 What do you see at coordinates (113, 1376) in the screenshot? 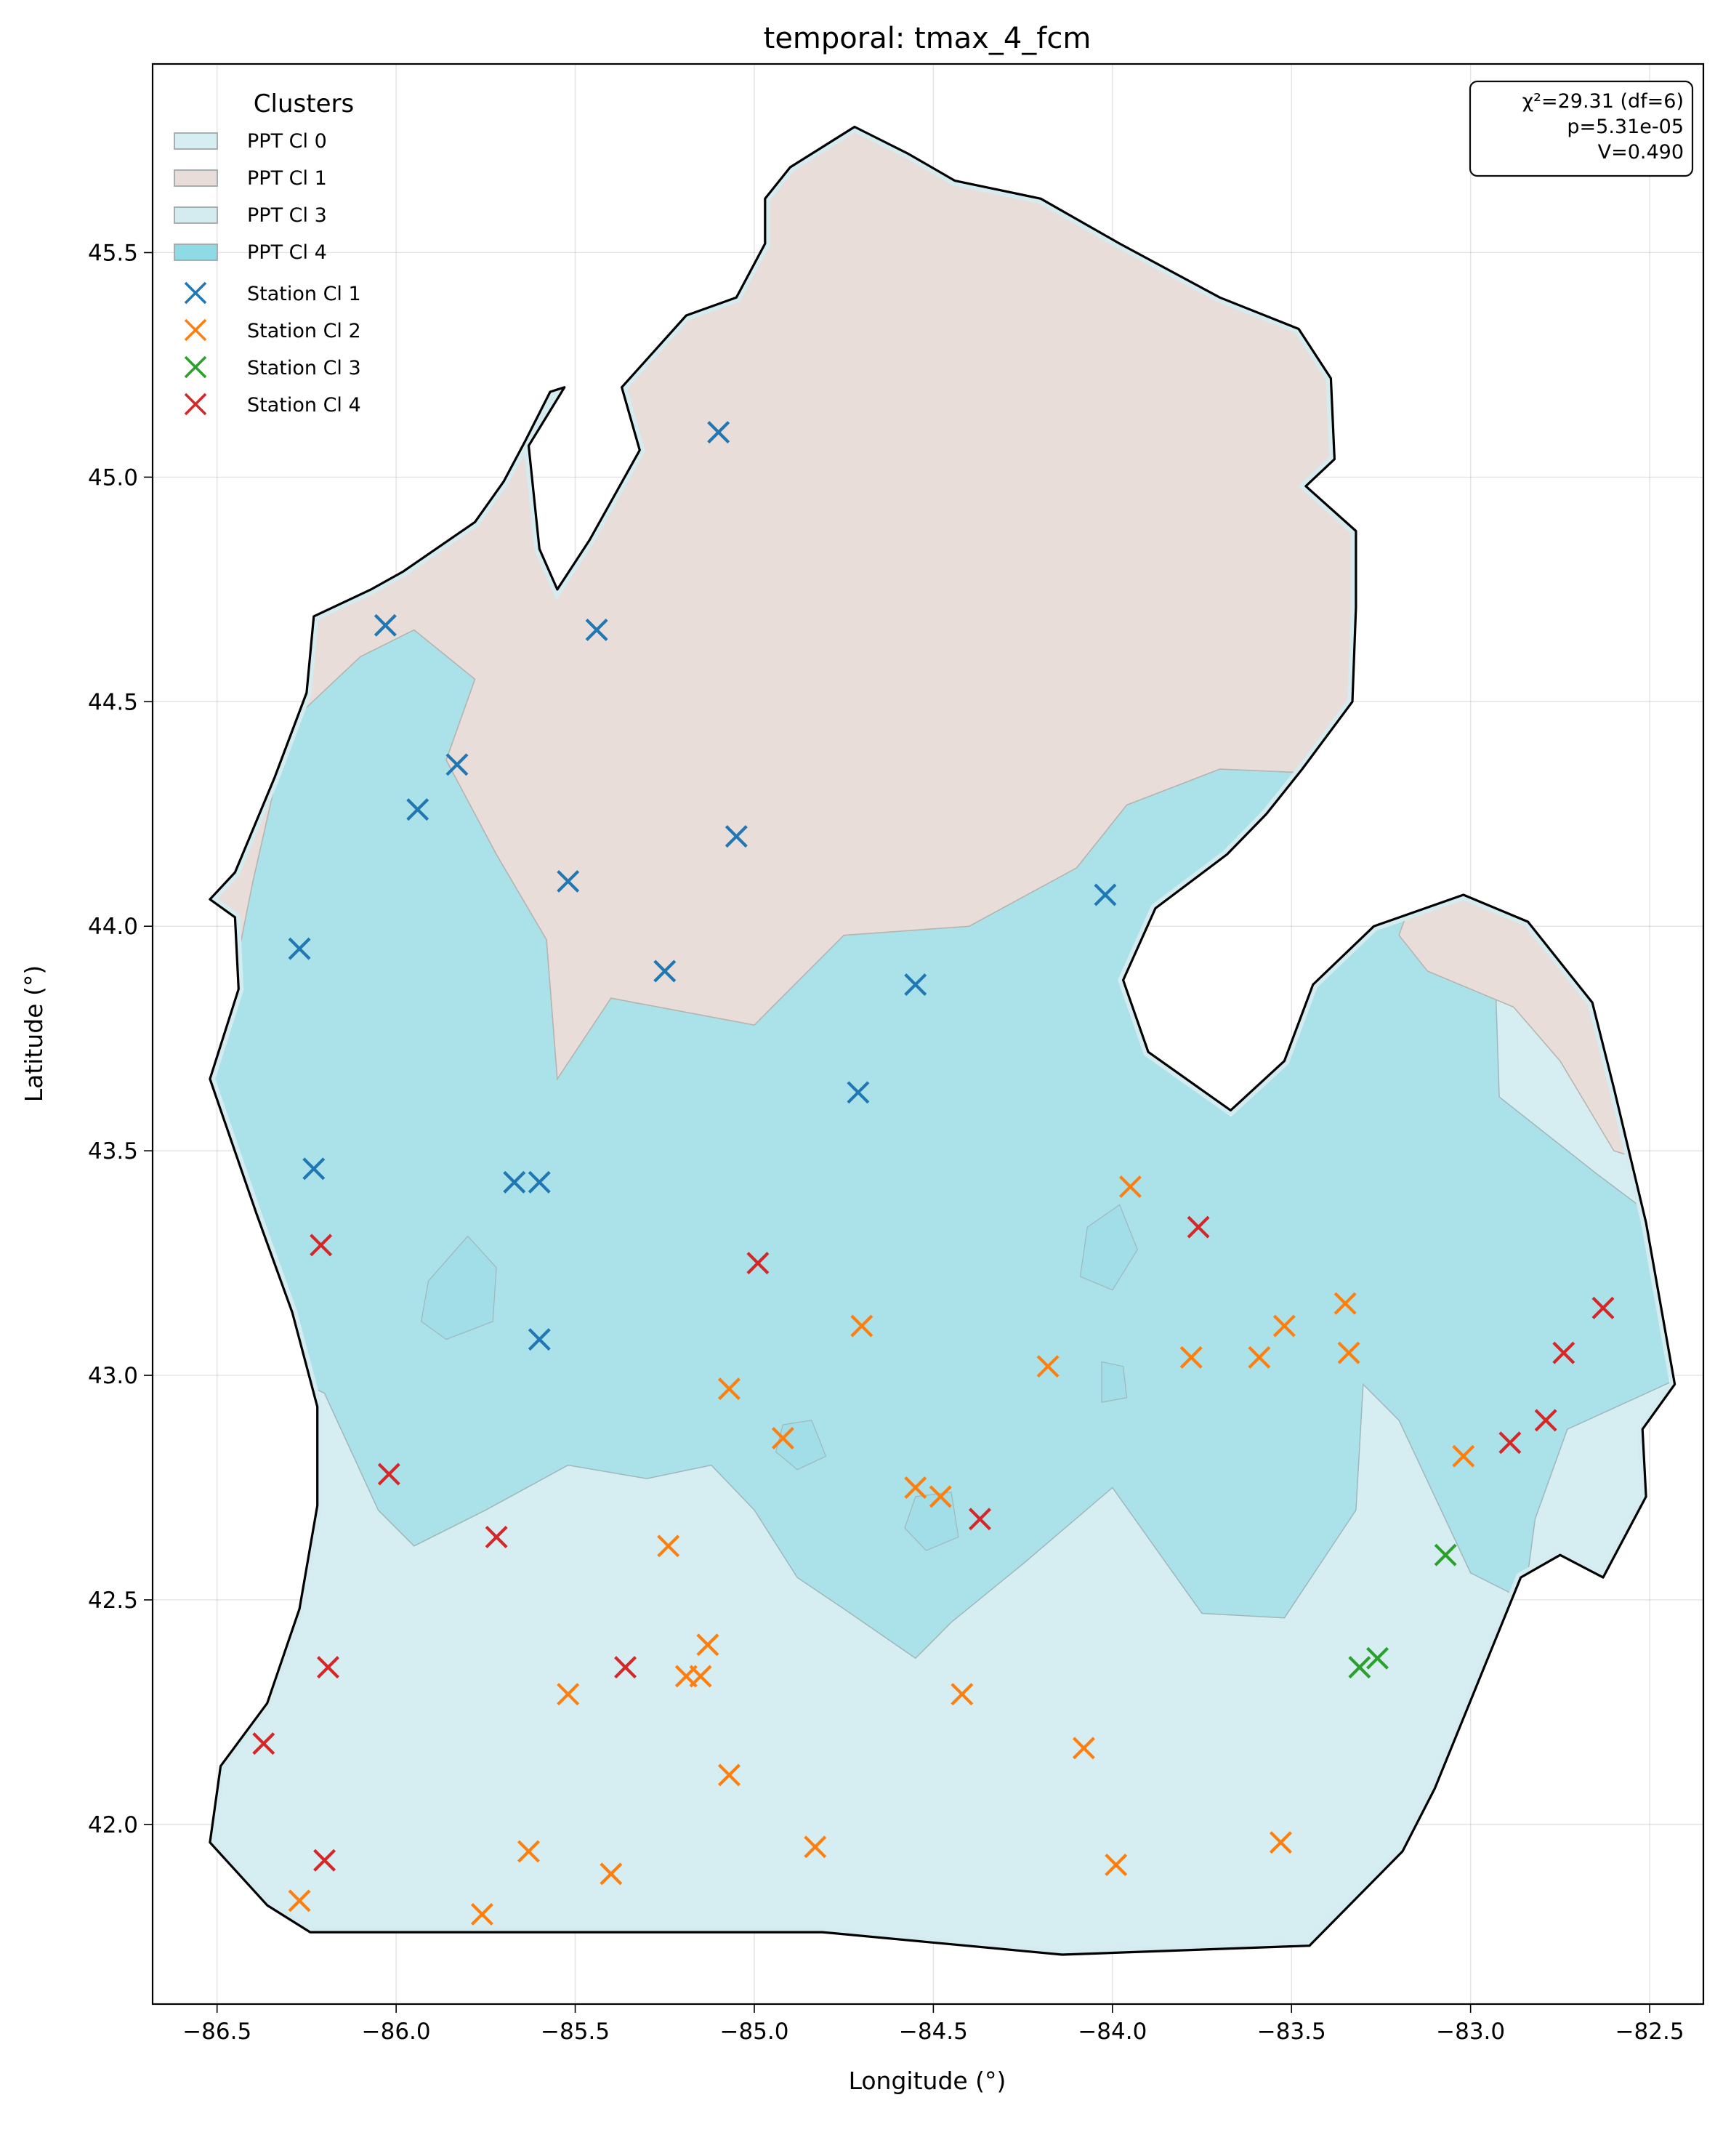
I see `y-tick-label: 43.0` at bounding box center [113, 1376].